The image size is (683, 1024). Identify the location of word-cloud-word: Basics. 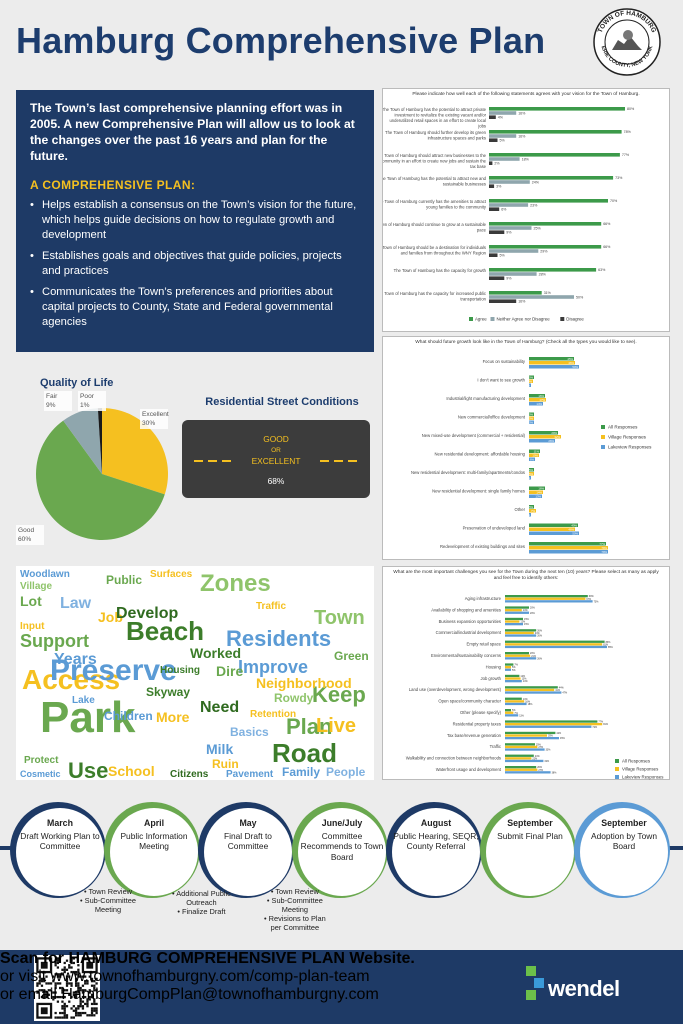
(249, 732).